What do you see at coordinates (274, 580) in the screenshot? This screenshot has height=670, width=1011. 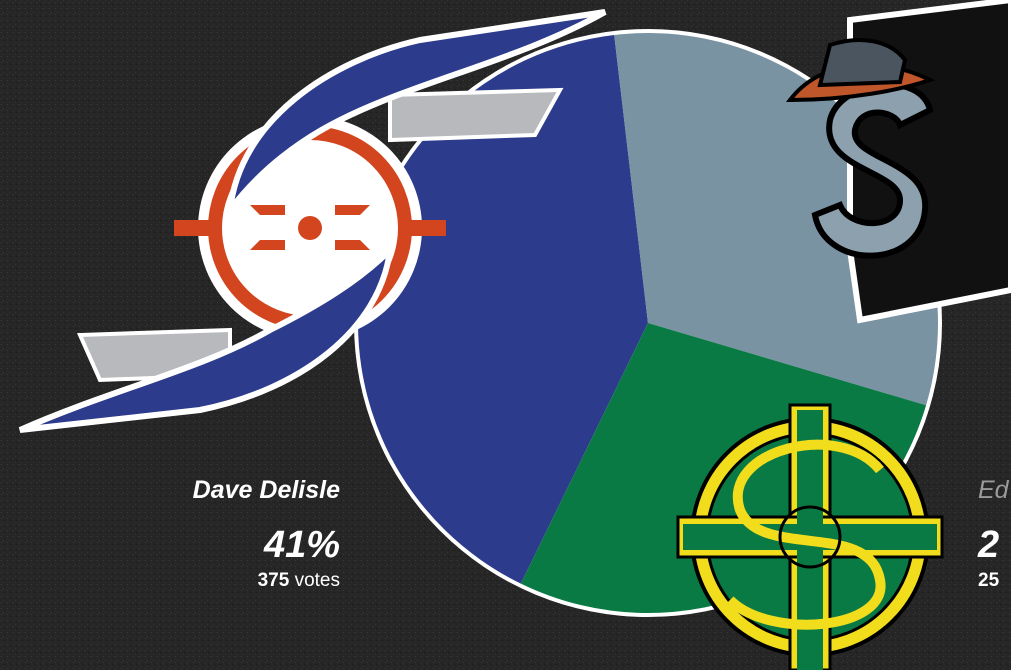 I see `votes-count: 375` at bounding box center [274, 580].